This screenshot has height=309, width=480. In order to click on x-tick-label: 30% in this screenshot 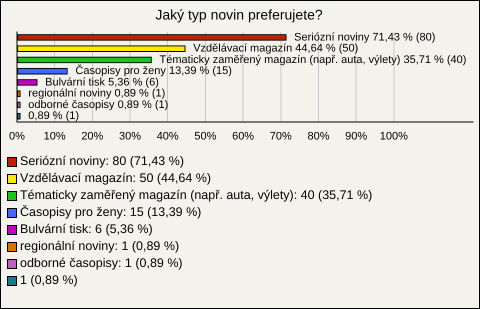, I will do `click(130, 136)`.